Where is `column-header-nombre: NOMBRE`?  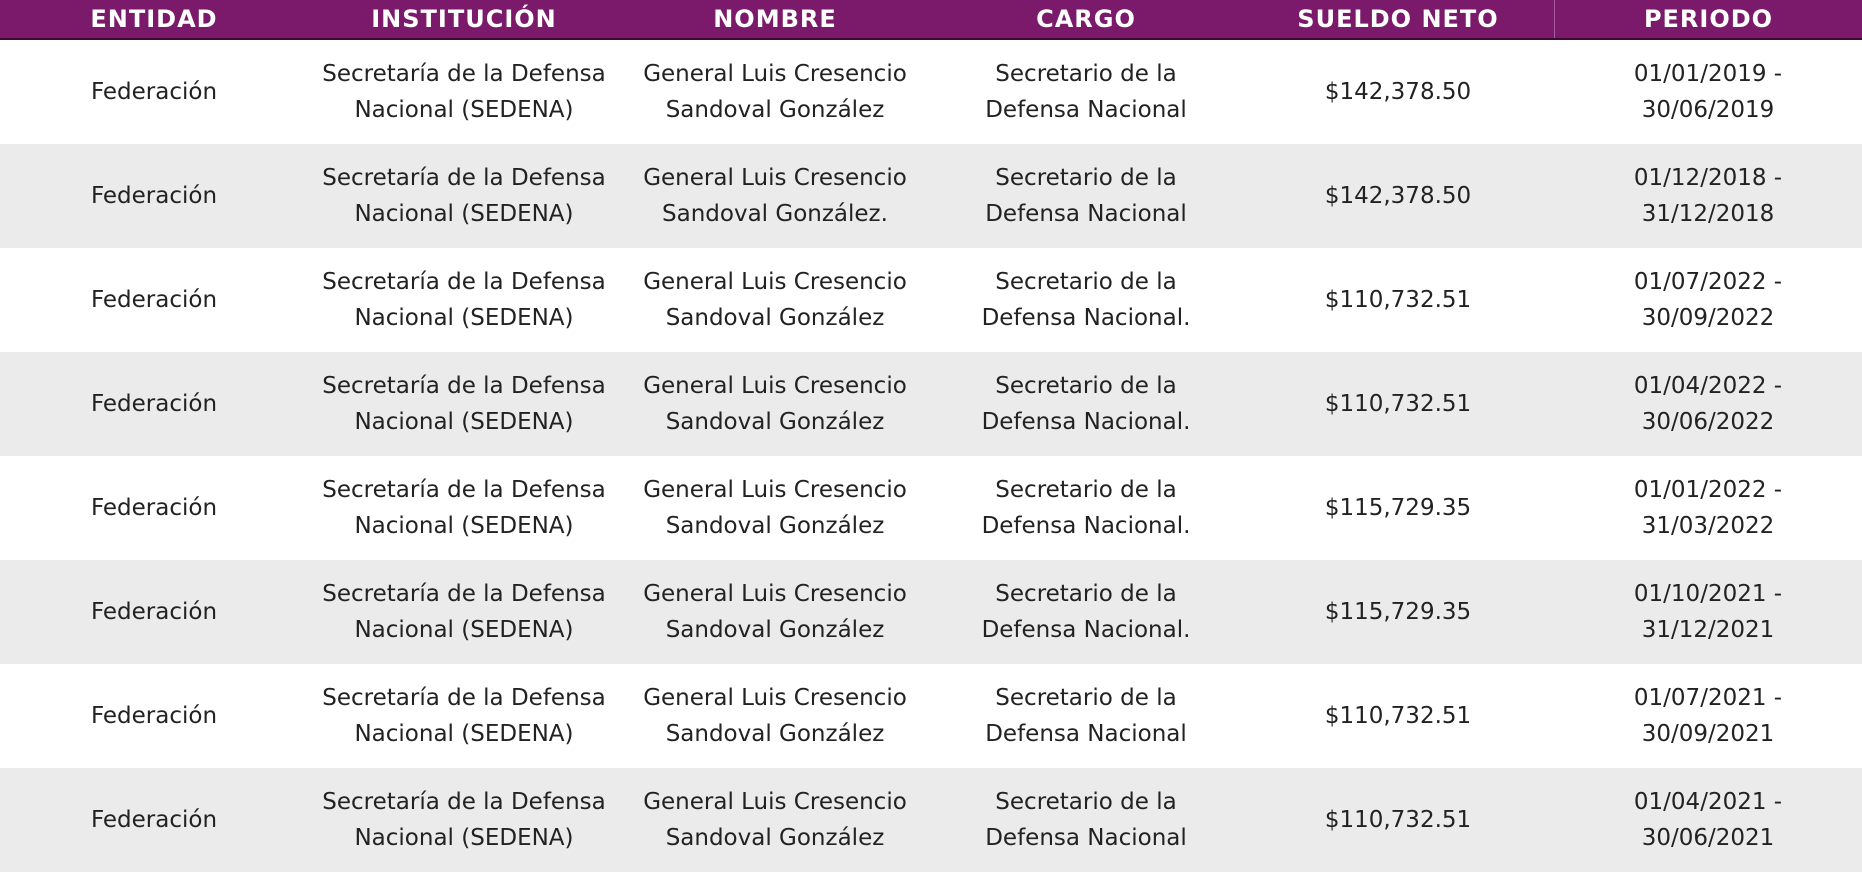
column-header-nombre: NOMBRE is located at coordinates (775, 19).